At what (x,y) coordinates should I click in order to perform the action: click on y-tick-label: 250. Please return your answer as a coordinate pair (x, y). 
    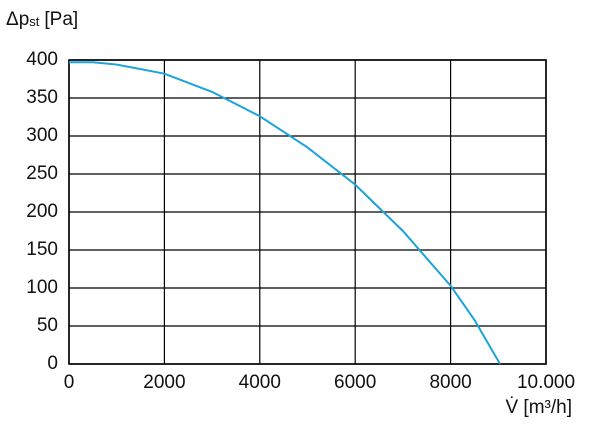
    Looking at the image, I should click on (42, 173).